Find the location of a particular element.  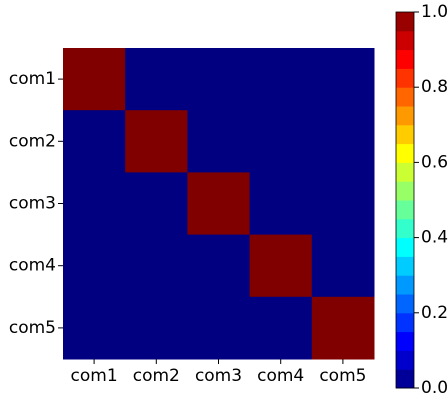

y-tick-label: com3 is located at coordinates (32, 204).